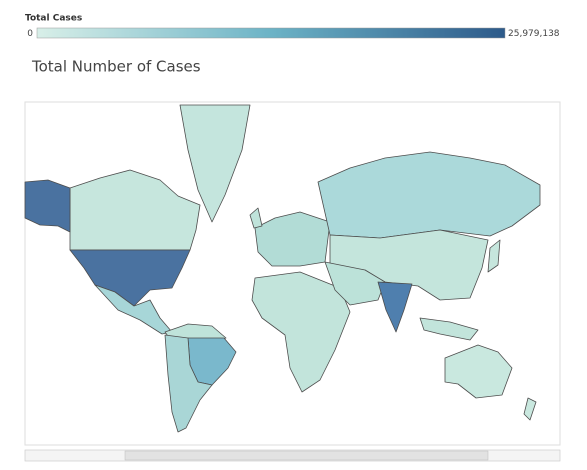  What do you see at coordinates (534, 34) in the screenshot?
I see `legend-max: 25,979,138` at bounding box center [534, 34].